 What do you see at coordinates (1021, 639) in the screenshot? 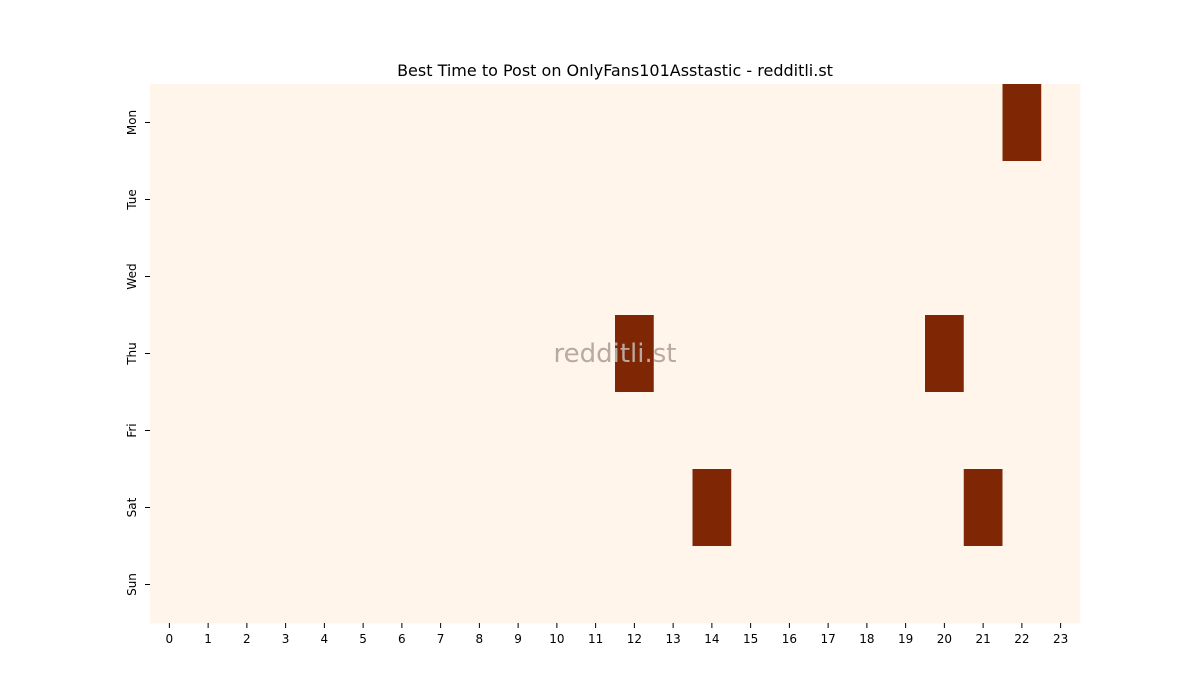
I see `x-tick-label: 22` at bounding box center [1021, 639].